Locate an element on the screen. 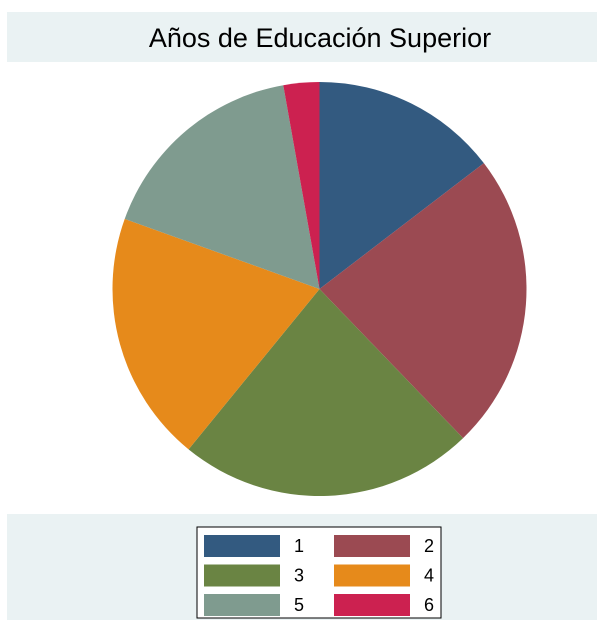 This screenshot has width=602, height=628. legend-label: 2 is located at coordinates (429, 546).